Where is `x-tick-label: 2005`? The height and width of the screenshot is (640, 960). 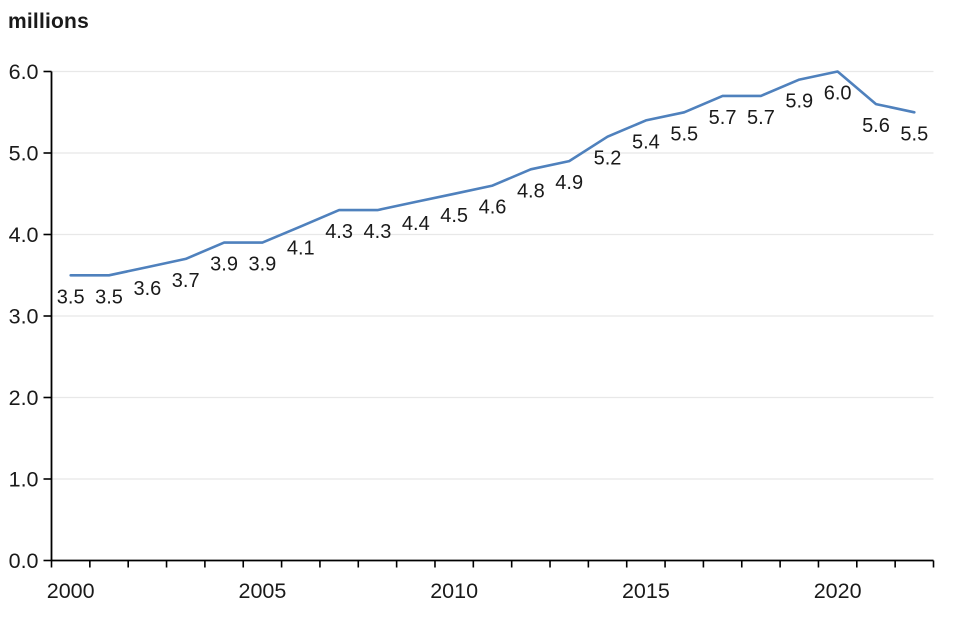 x-tick-label: 2005 is located at coordinates (262, 591).